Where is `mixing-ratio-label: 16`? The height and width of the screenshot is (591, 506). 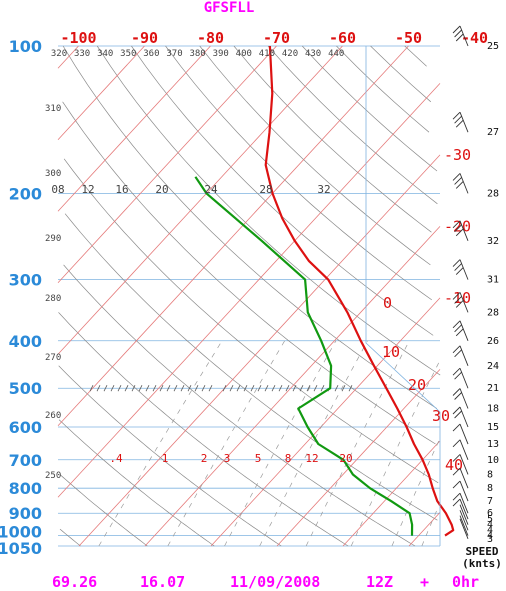
mixing-ratio-label: 16 is located at coordinates (121, 189).